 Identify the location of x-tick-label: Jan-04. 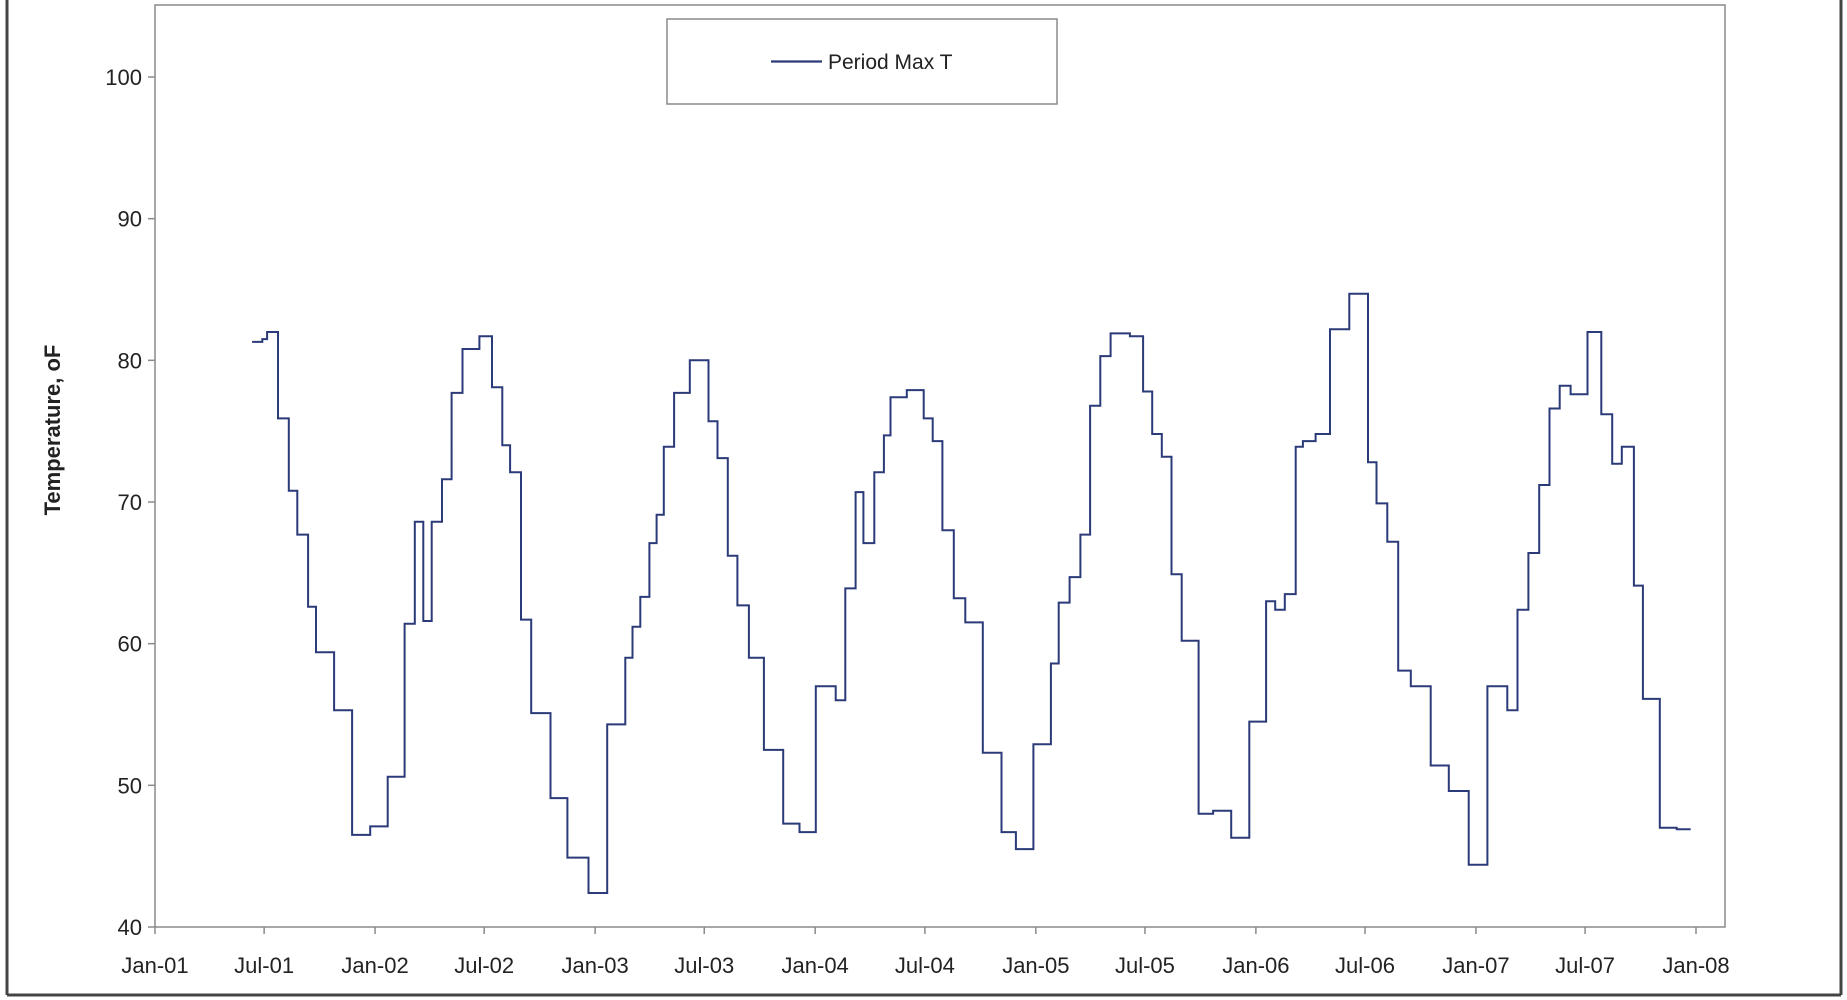
(815, 965).